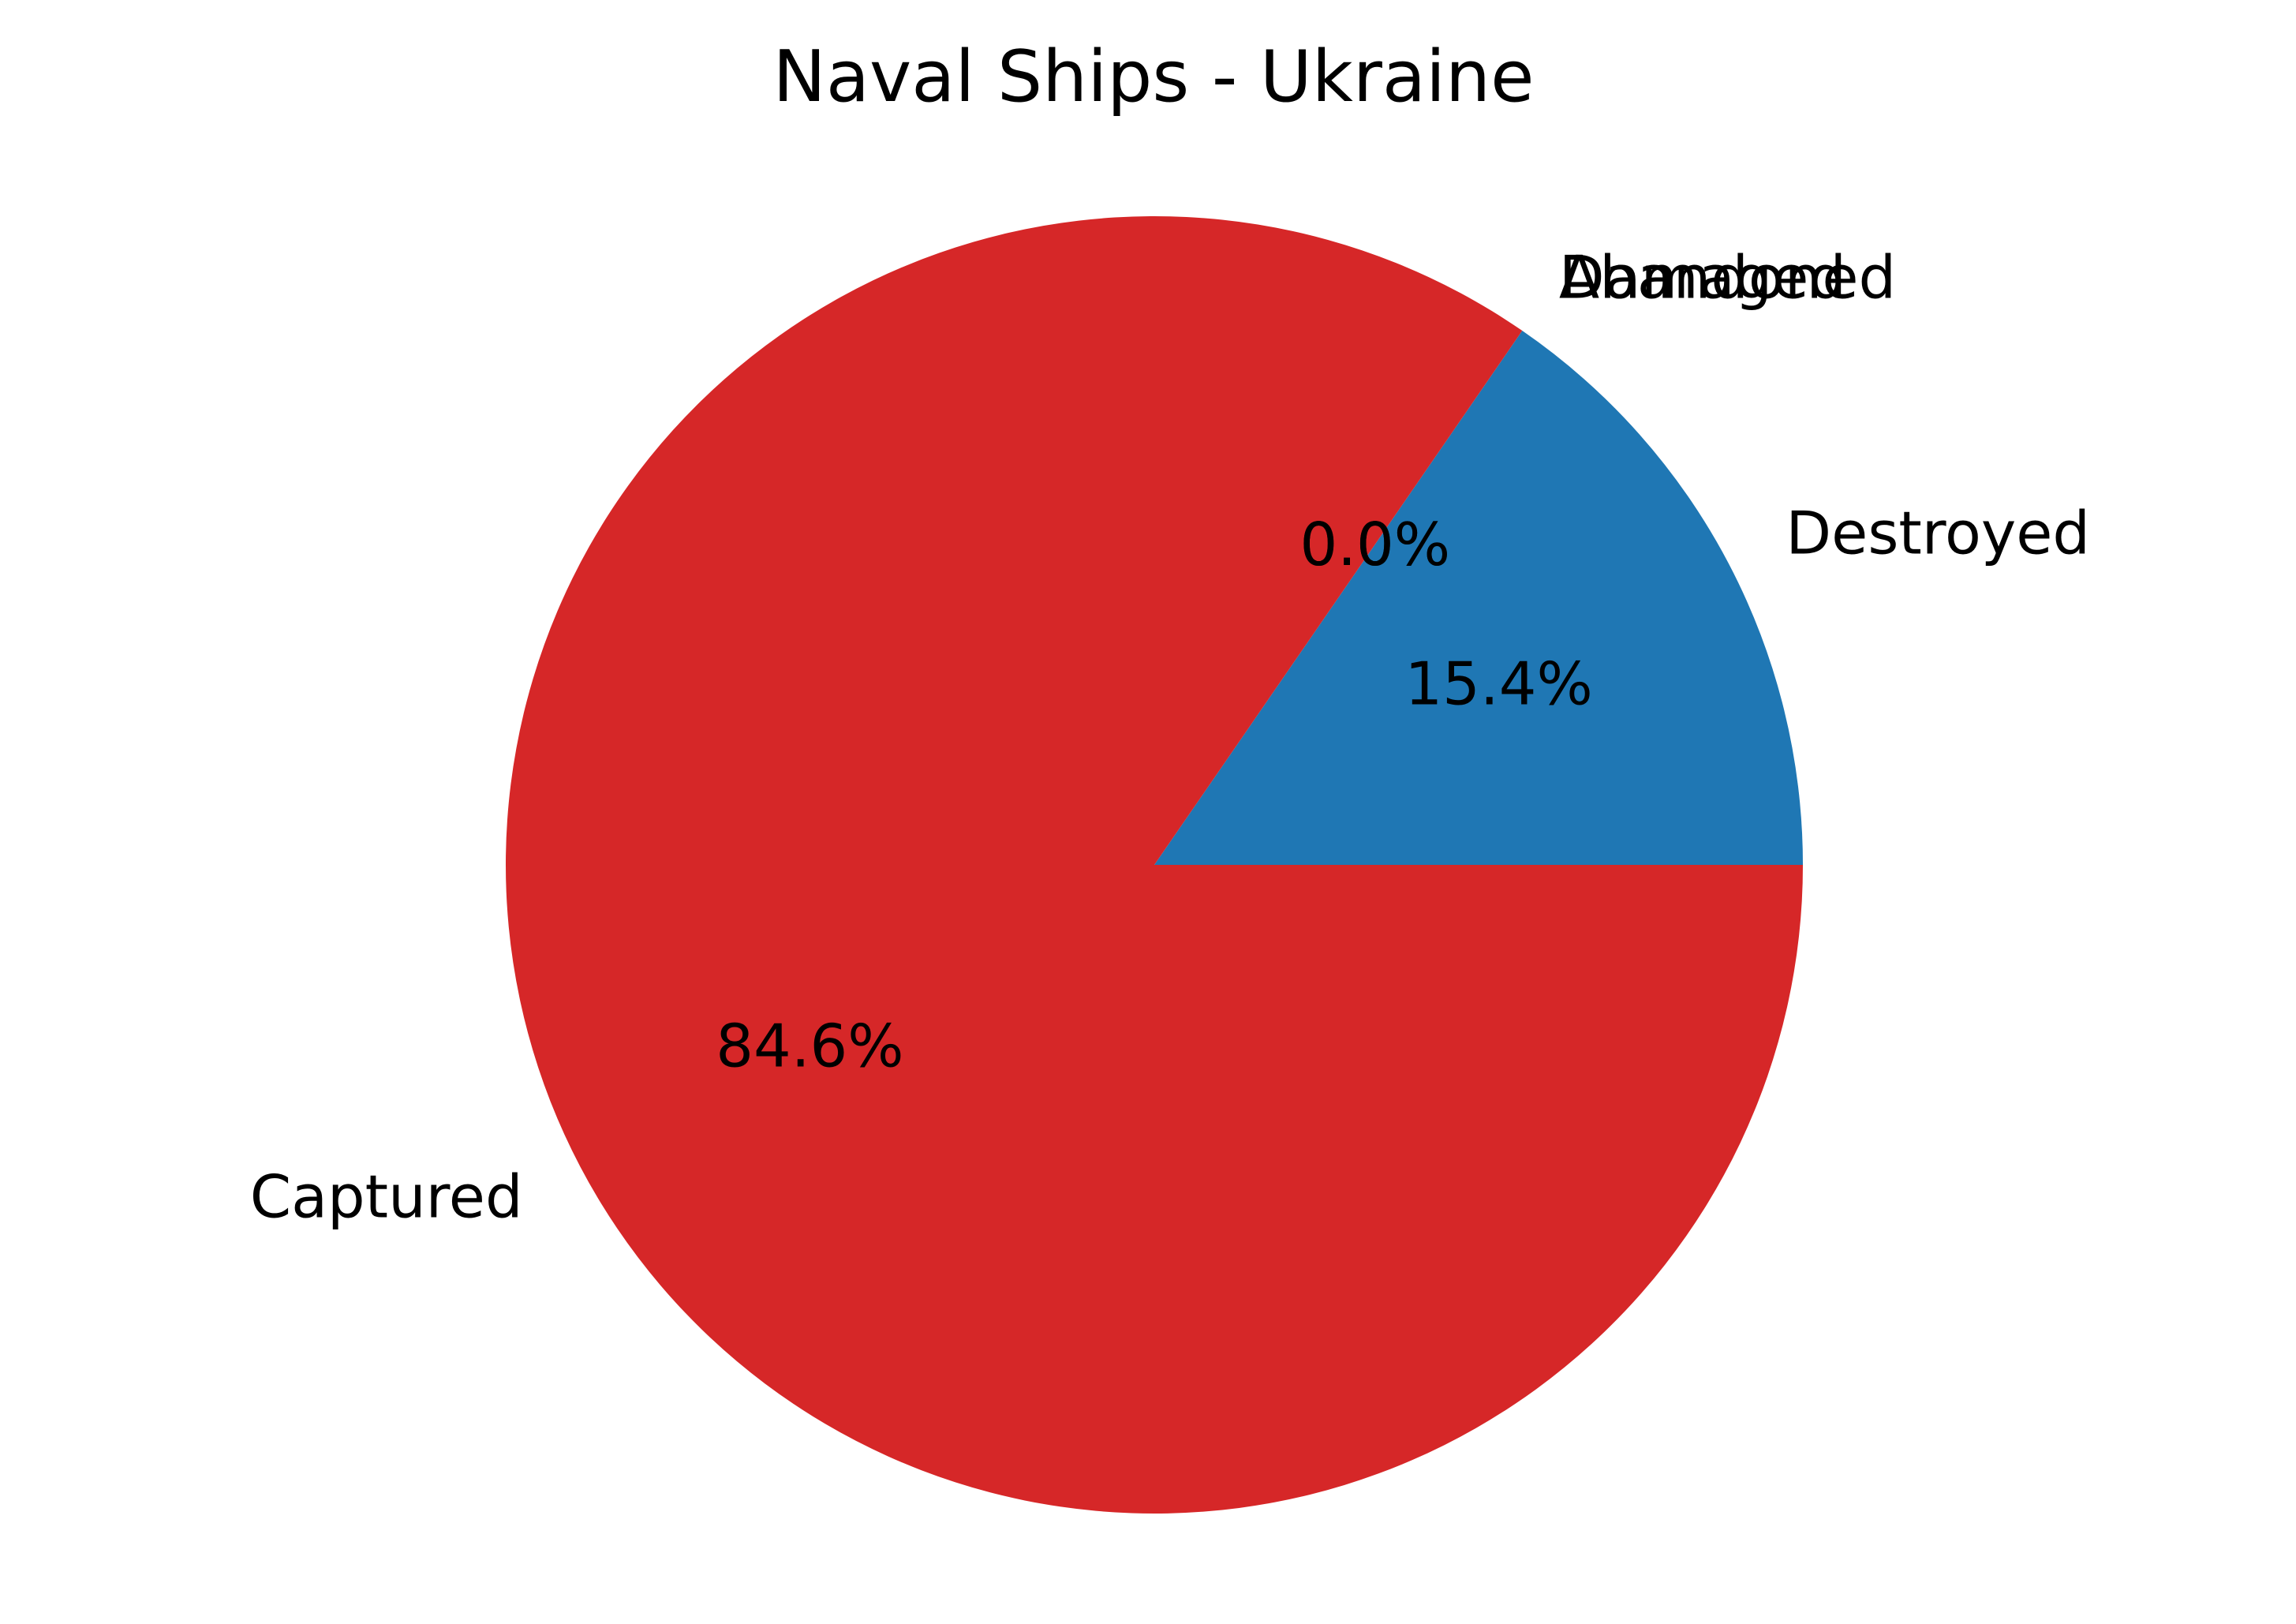  Describe the element at coordinates (1938, 532) in the screenshot. I see `slice-label-destroyed: Destroyed` at that location.